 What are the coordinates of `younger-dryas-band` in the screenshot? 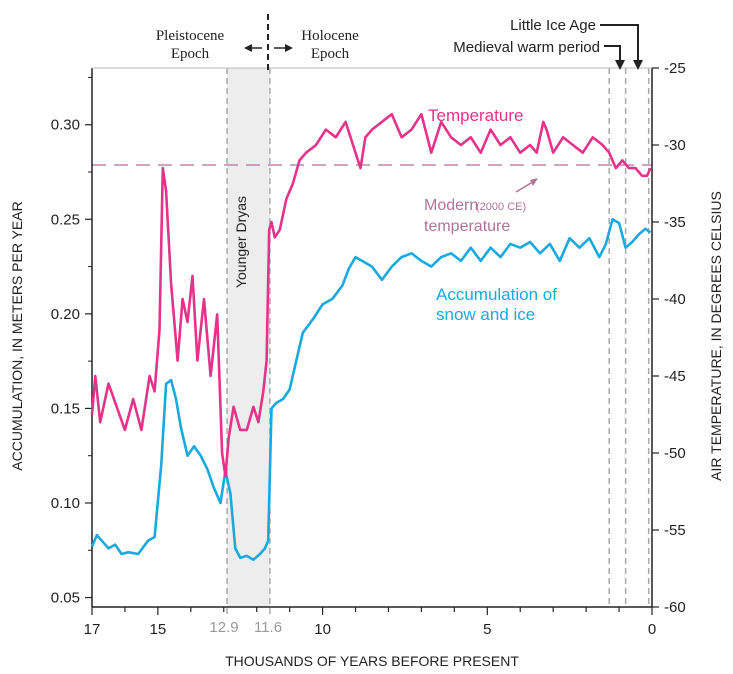 It's located at (248, 337).